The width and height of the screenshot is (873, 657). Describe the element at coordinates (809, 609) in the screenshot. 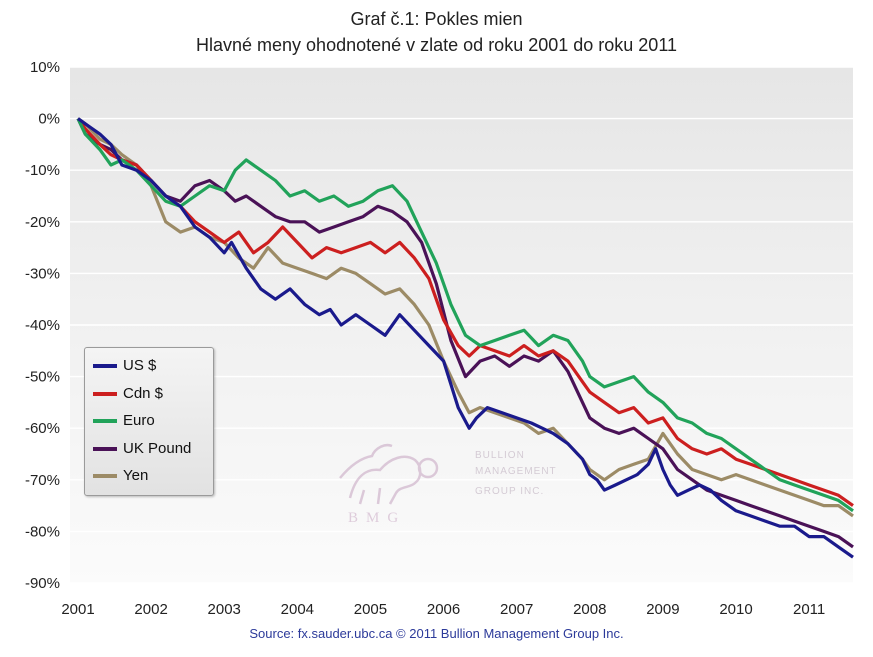

I see `x-tick-label: 2011` at that location.